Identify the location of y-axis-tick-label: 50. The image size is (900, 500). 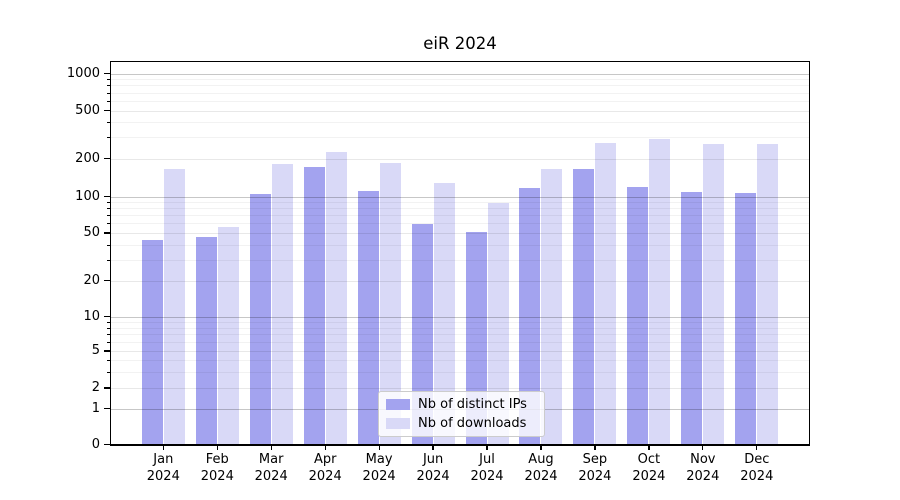
(91, 233).